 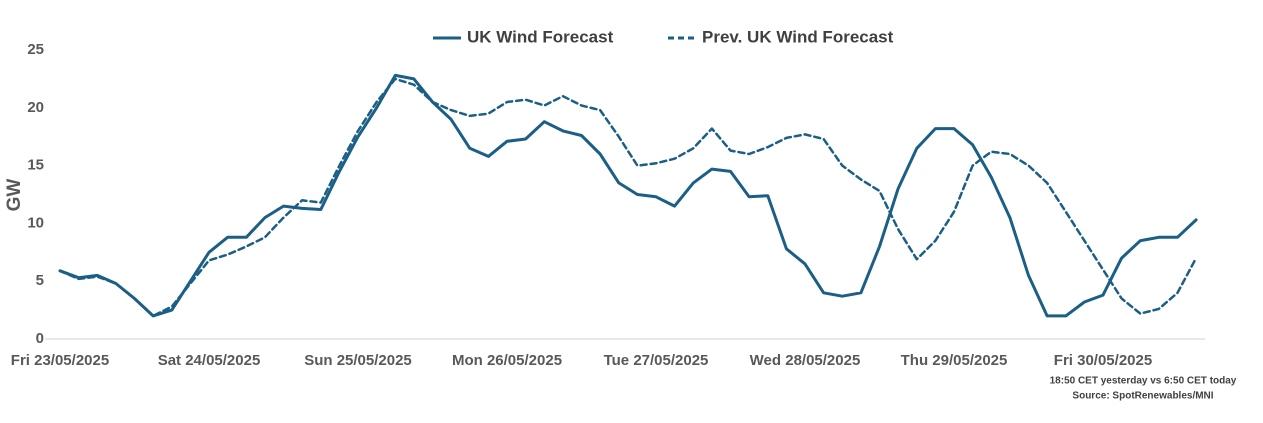 What do you see at coordinates (540, 36) in the screenshot?
I see `legend-label: UK Wind Forecast` at bounding box center [540, 36].